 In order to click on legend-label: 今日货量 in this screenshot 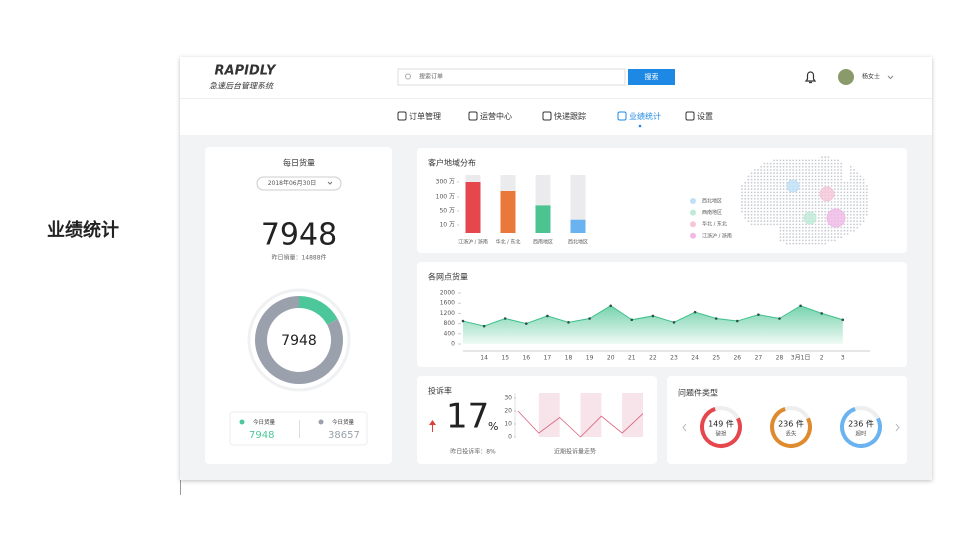, I will do `click(343, 422)`.